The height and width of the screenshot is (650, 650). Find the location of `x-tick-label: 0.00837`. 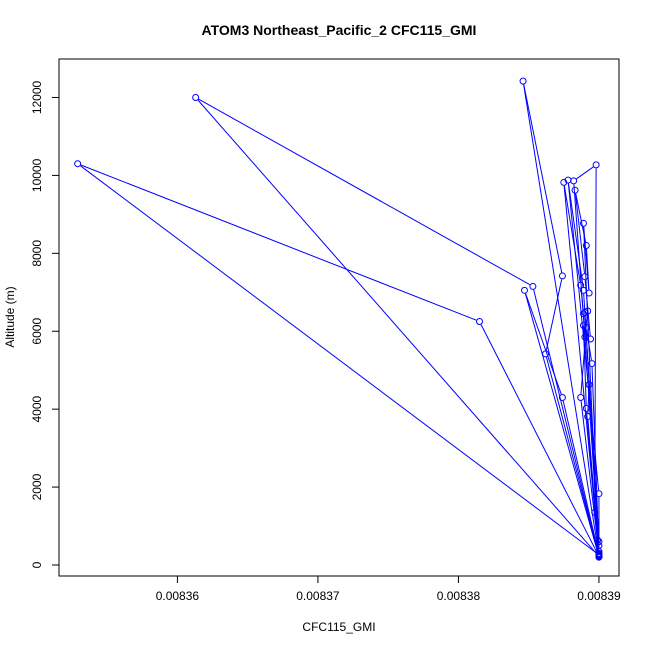

x-tick-label: 0.00837 is located at coordinates (318, 596).